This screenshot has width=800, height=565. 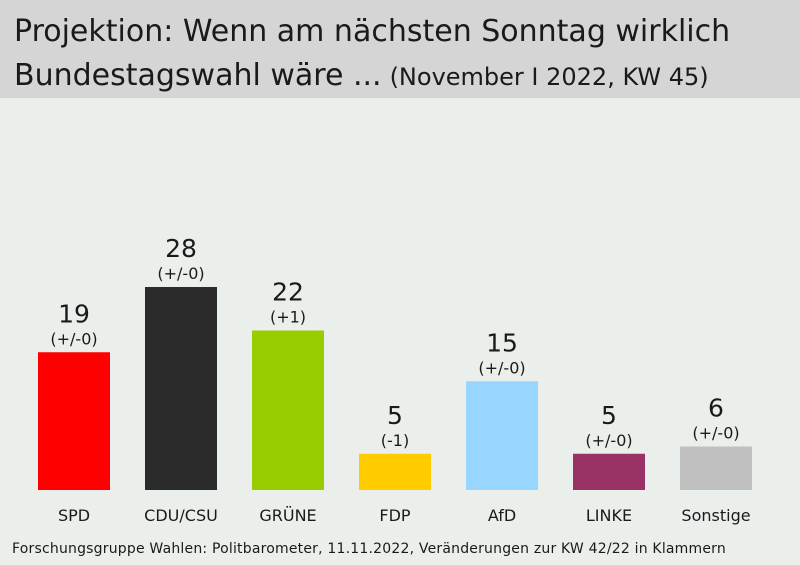 What do you see at coordinates (181, 388) in the screenshot?
I see `bar-cdu-csu` at bounding box center [181, 388].